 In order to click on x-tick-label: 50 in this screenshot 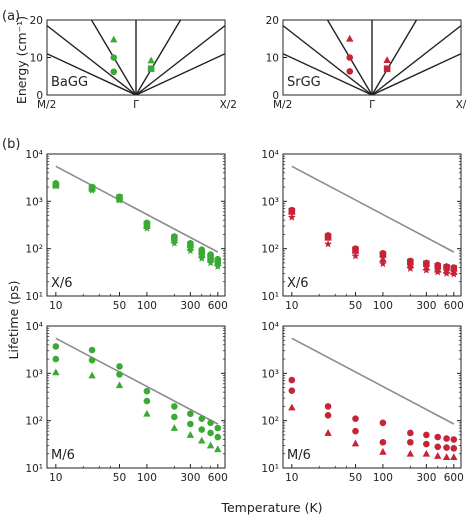, I will do `click(355, 306)`.